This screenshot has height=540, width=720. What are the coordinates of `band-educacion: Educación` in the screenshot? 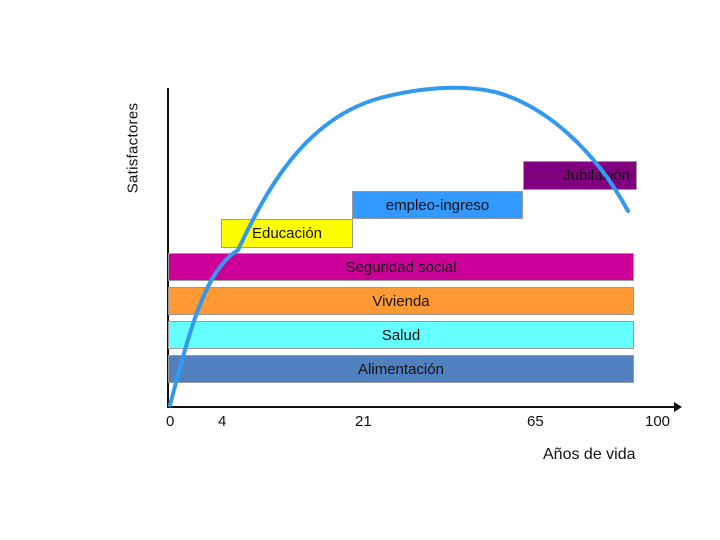 It's located at (287, 233).